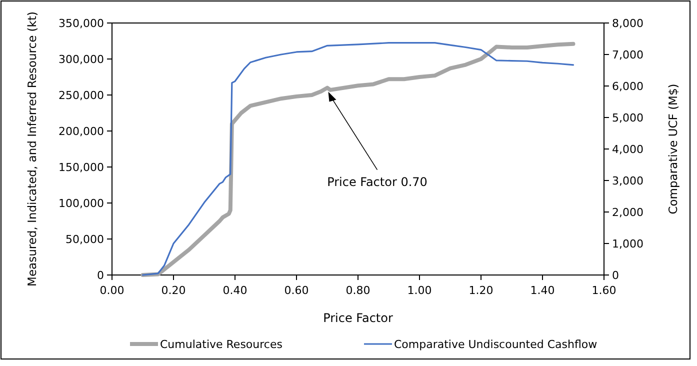 The image size is (697, 366). What do you see at coordinates (358, 318) in the screenshot?
I see `x-axis-title: Price Factor` at bounding box center [358, 318].